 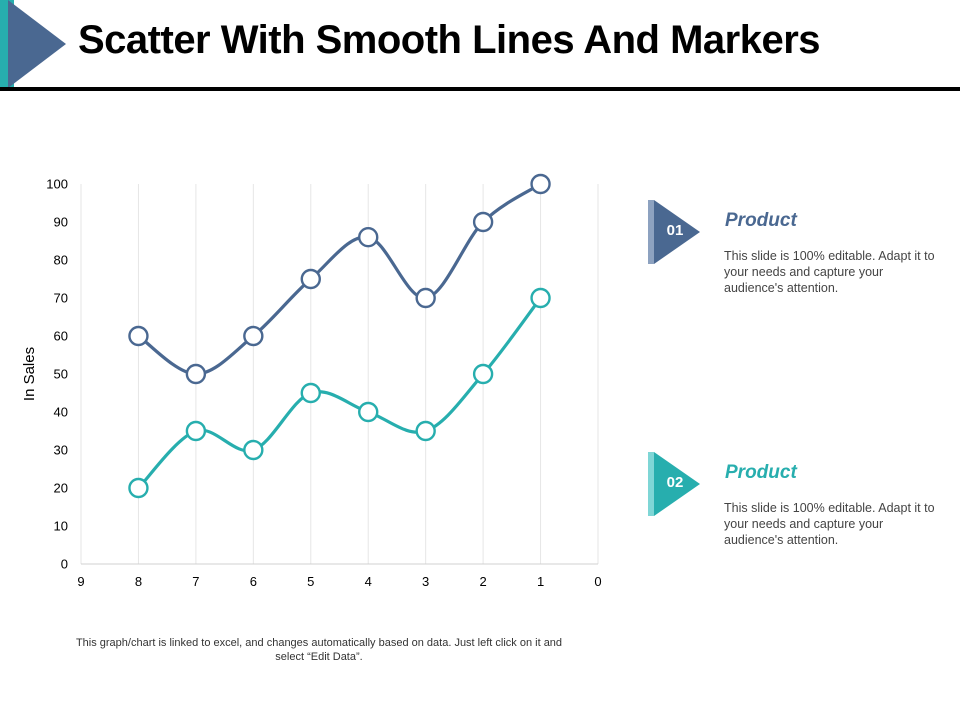 What do you see at coordinates (138, 581) in the screenshot?
I see `x-tick-label: 8` at bounding box center [138, 581].